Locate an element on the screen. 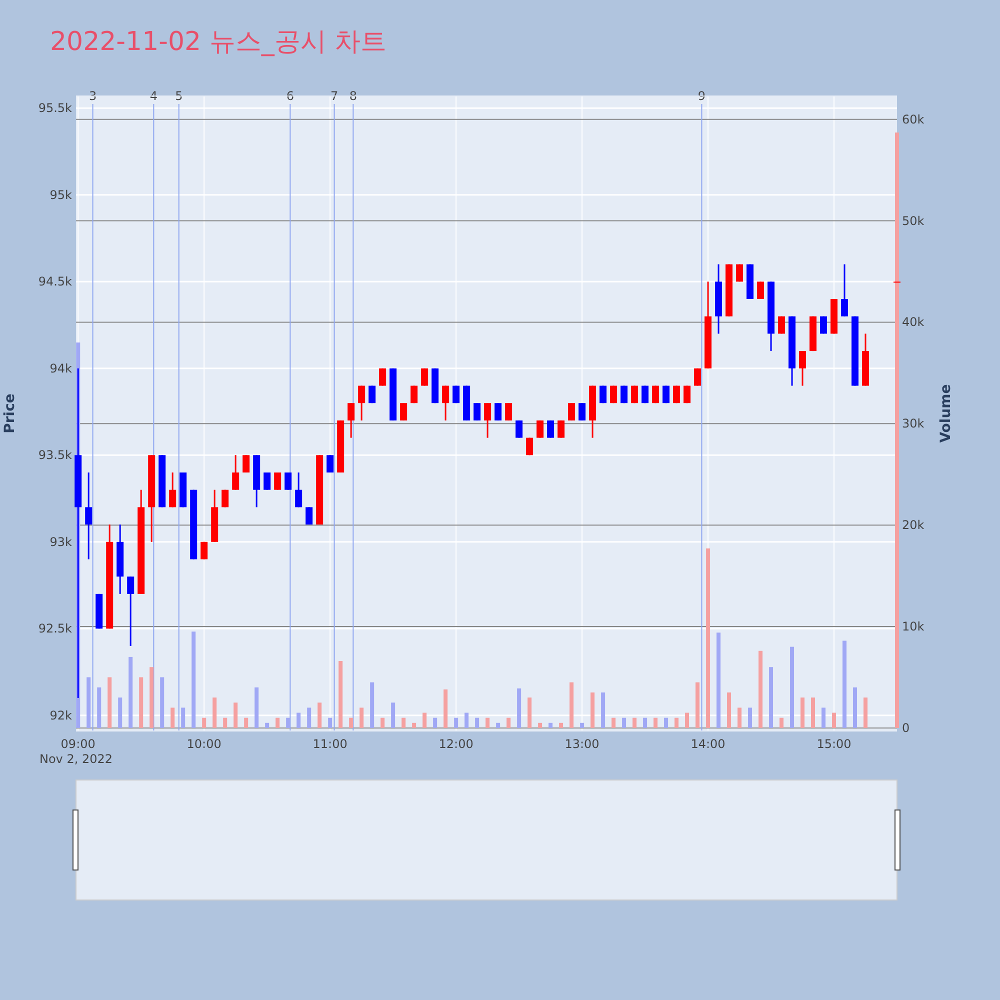 The height and width of the screenshot is (1000, 1000). chart-title: 2022-11-02 뉴스_공시 차트 is located at coordinates (218, 42).